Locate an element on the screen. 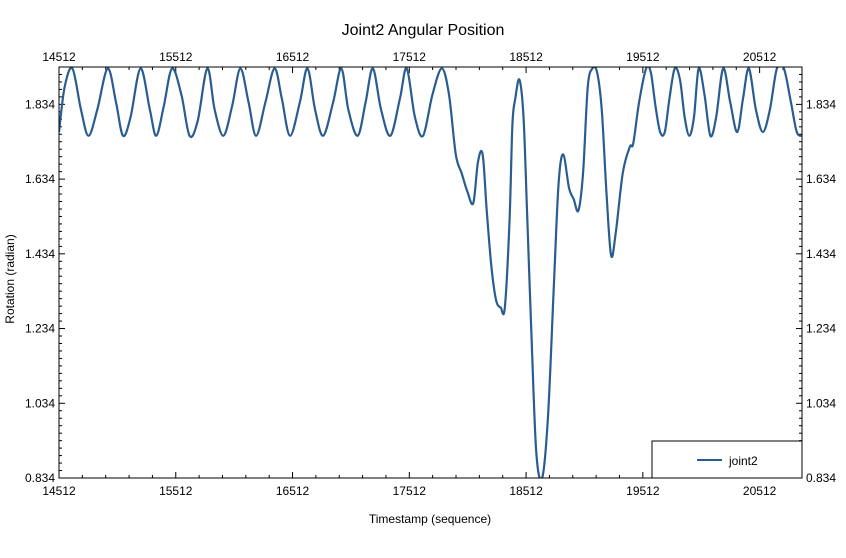 Image resolution: width=846 pixels, height=558 pixels. x-tick-label-bottom: 20512 is located at coordinates (760, 491).